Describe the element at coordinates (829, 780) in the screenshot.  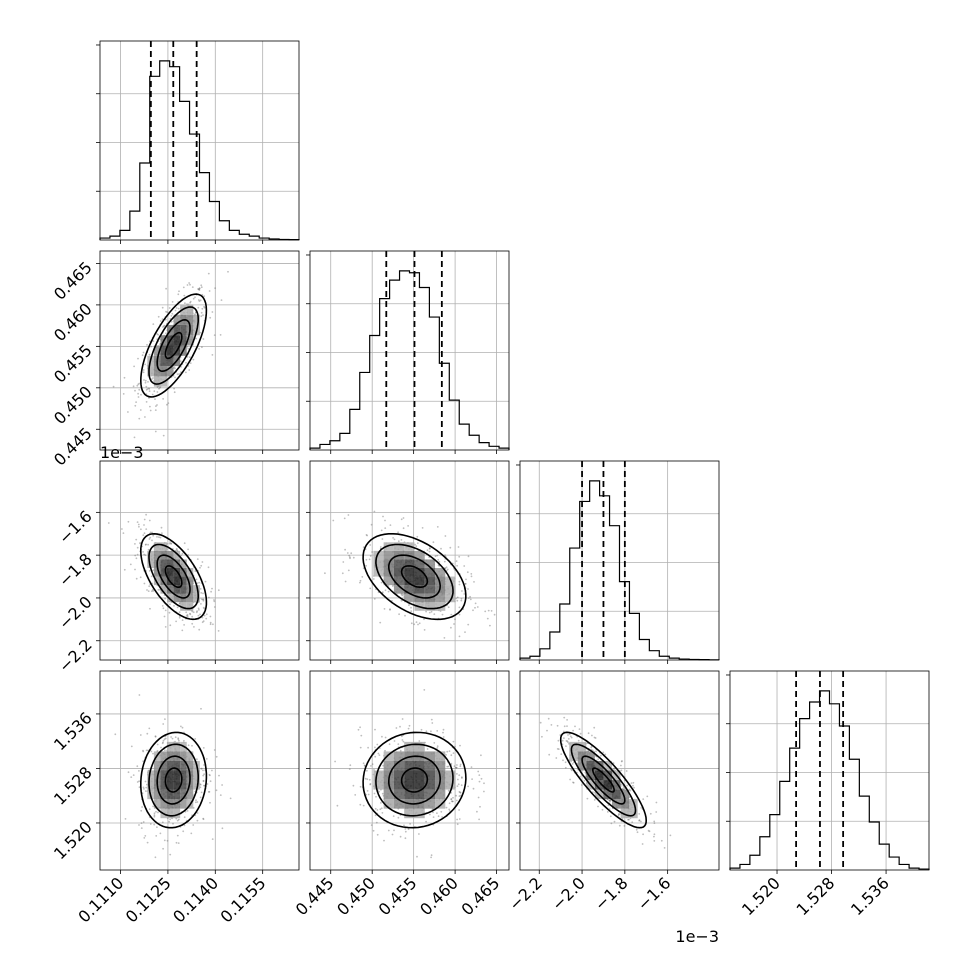
I see `histogram-step` at that location.